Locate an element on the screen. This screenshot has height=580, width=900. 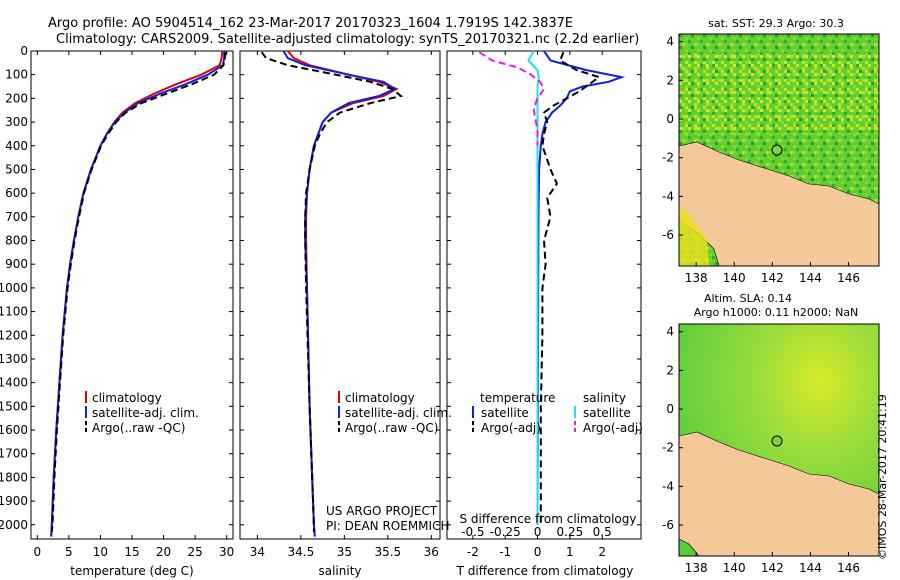
credit-pi: PI: DEAN ROEMMICH is located at coordinates (387, 526).